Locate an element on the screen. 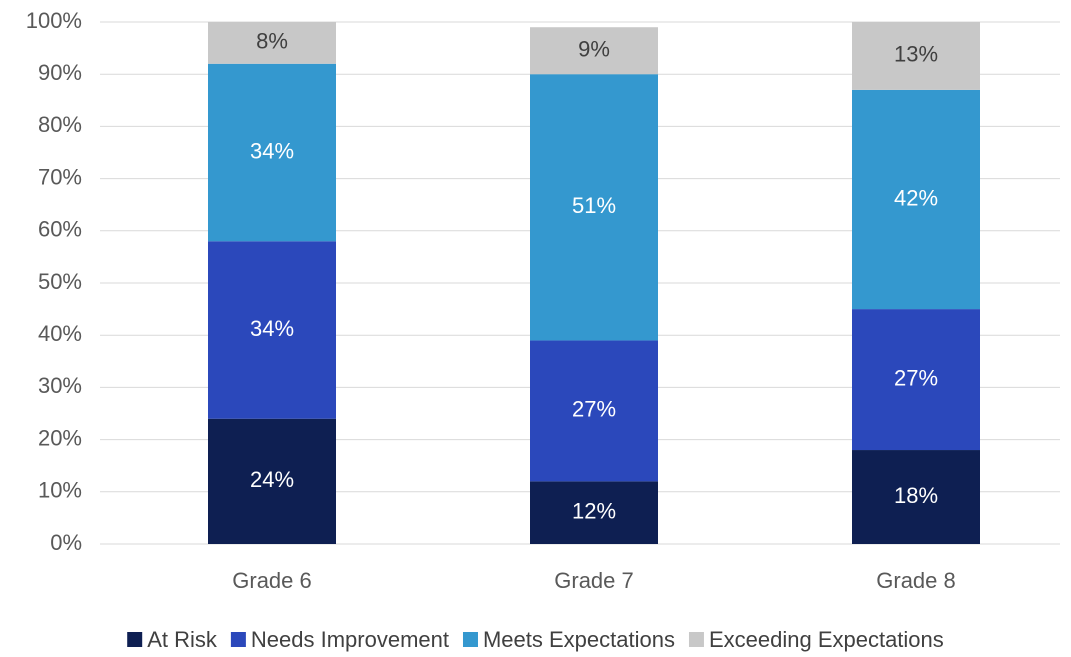 The height and width of the screenshot is (657, 1071). legend-label: Exceeding Expectations is located at coordinates (826, 639).